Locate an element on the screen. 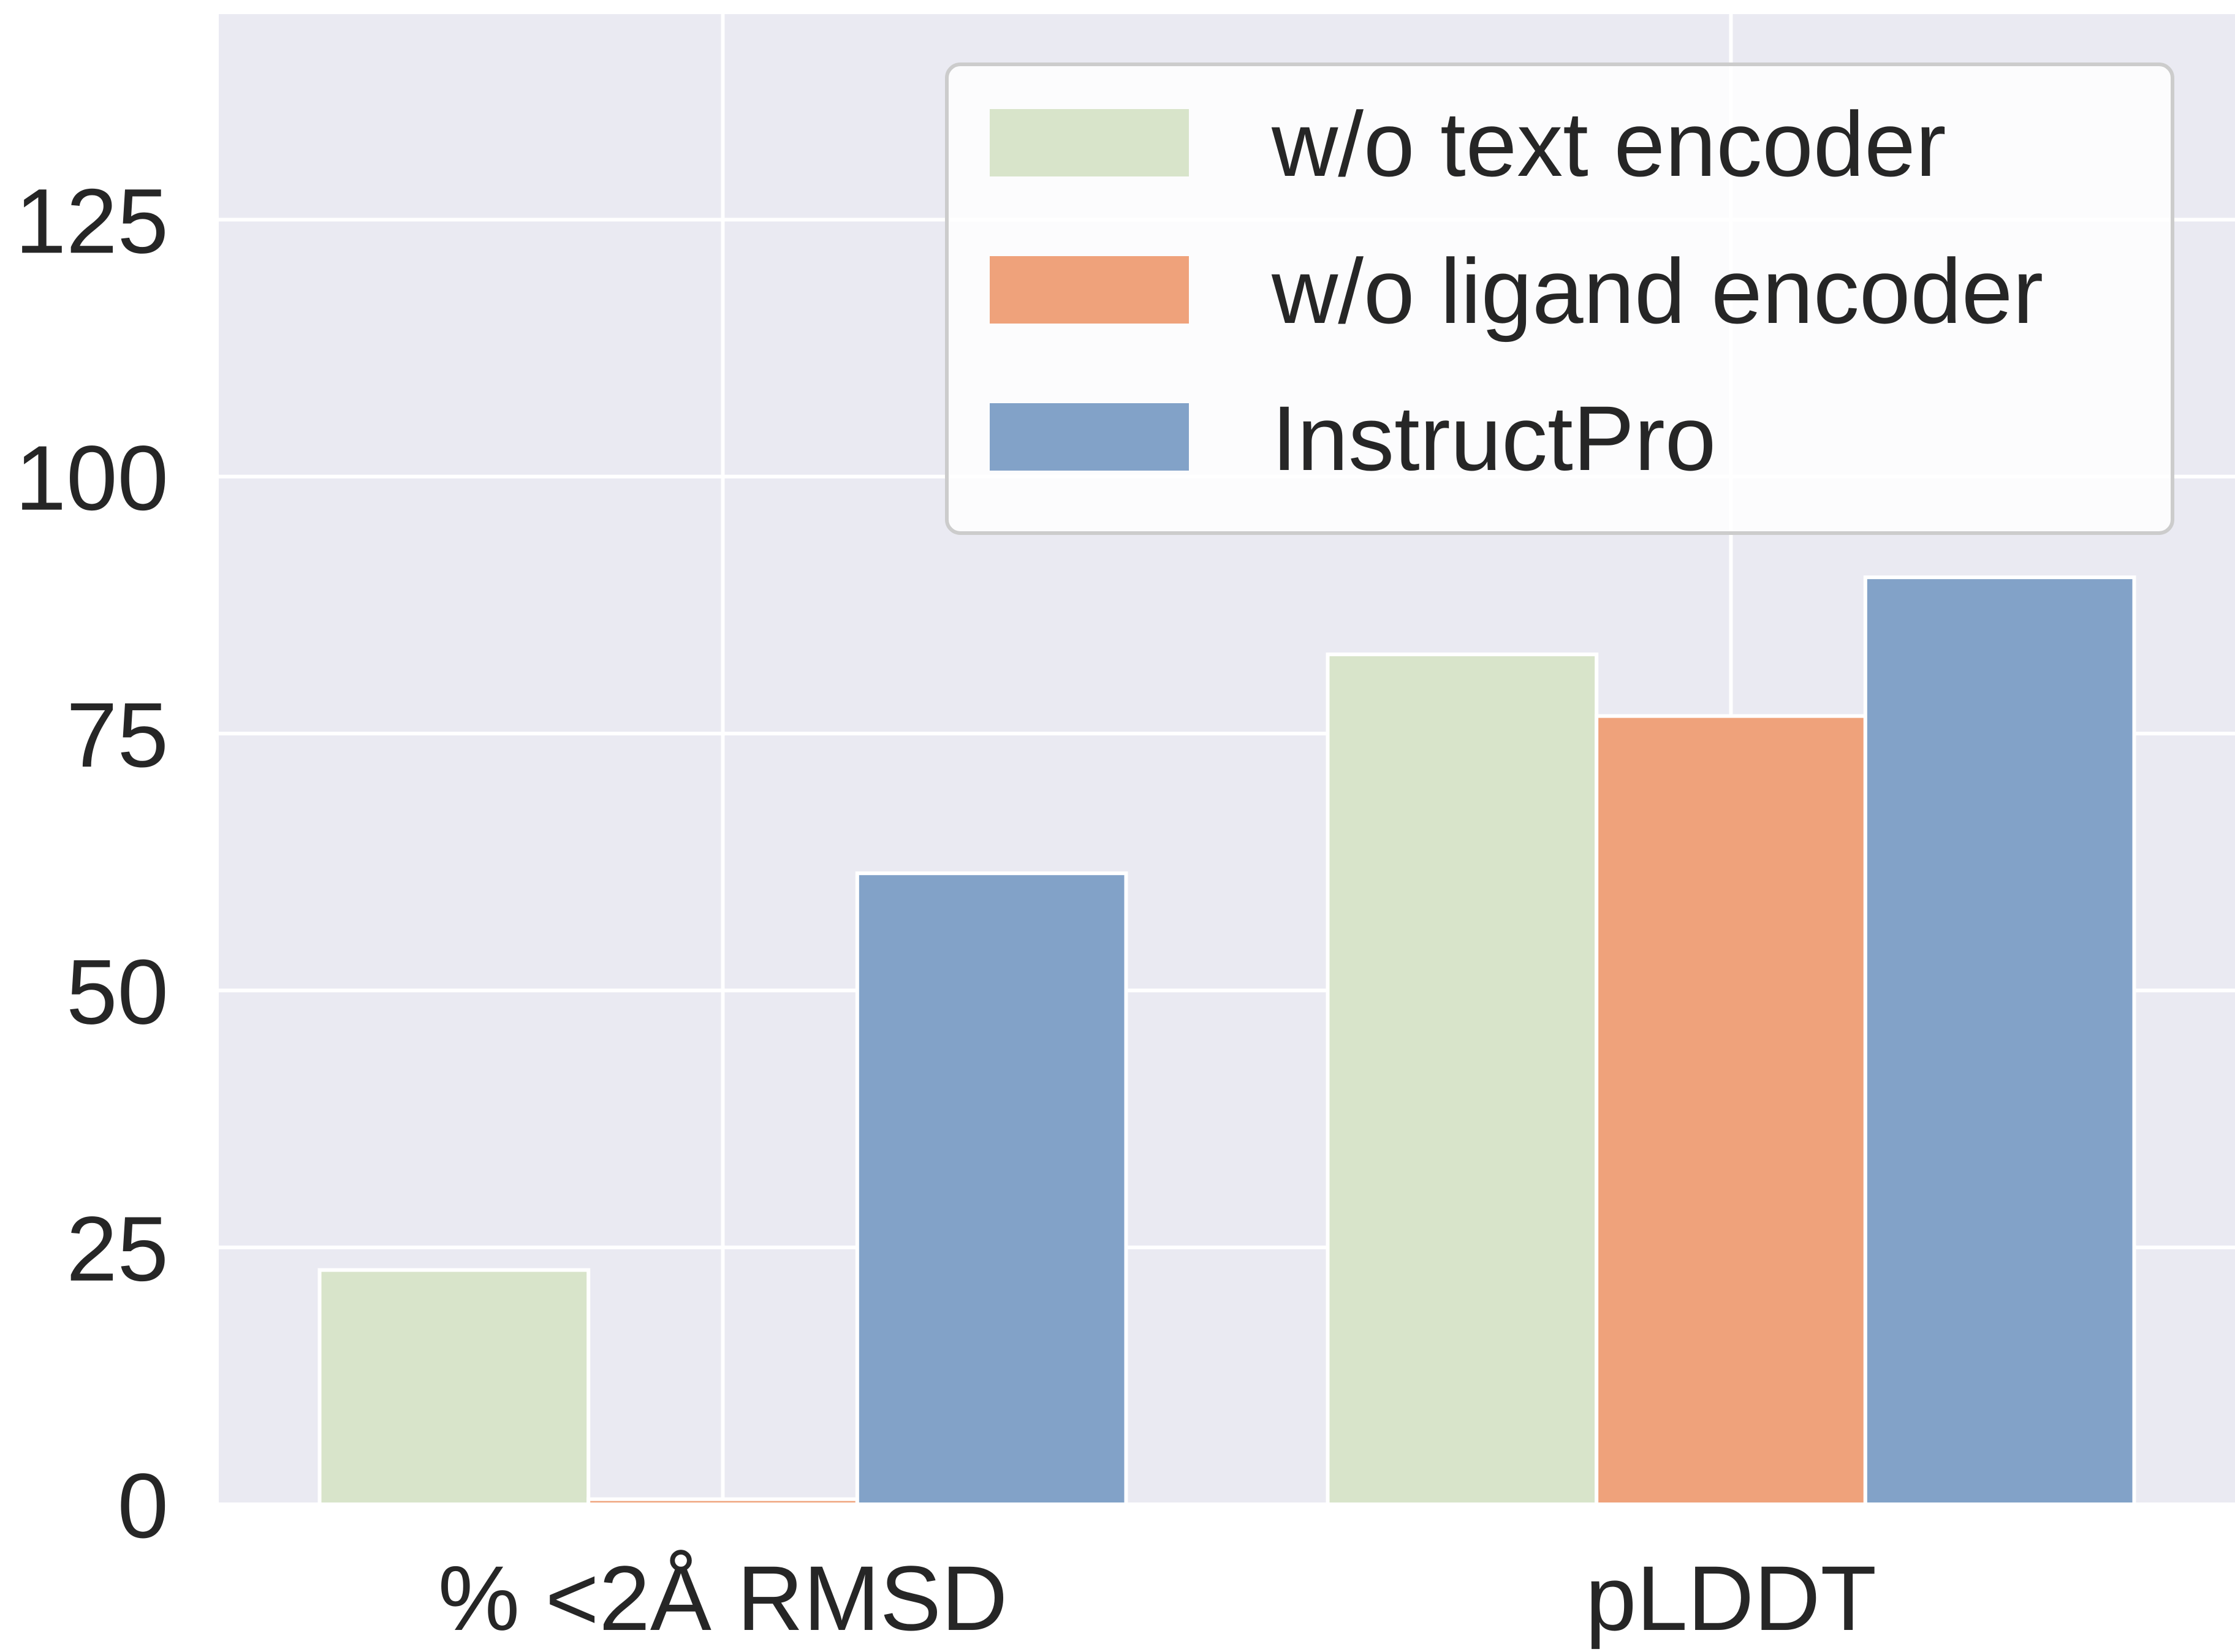 This screenshot has width=2235, height=1652. bar-series1-cat0 is located at coordinates (722, 1501).